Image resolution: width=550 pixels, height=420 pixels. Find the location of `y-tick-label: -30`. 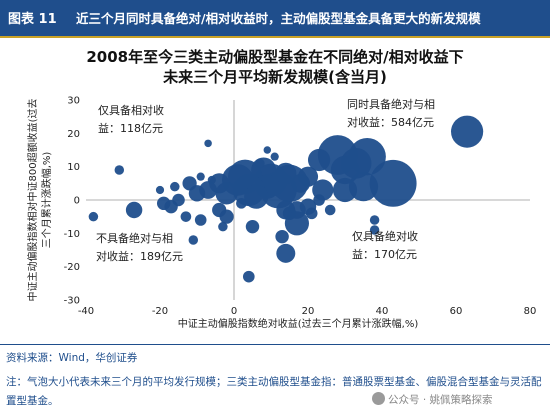

y-tick-label: -30 is located at coordinates (72, 301).